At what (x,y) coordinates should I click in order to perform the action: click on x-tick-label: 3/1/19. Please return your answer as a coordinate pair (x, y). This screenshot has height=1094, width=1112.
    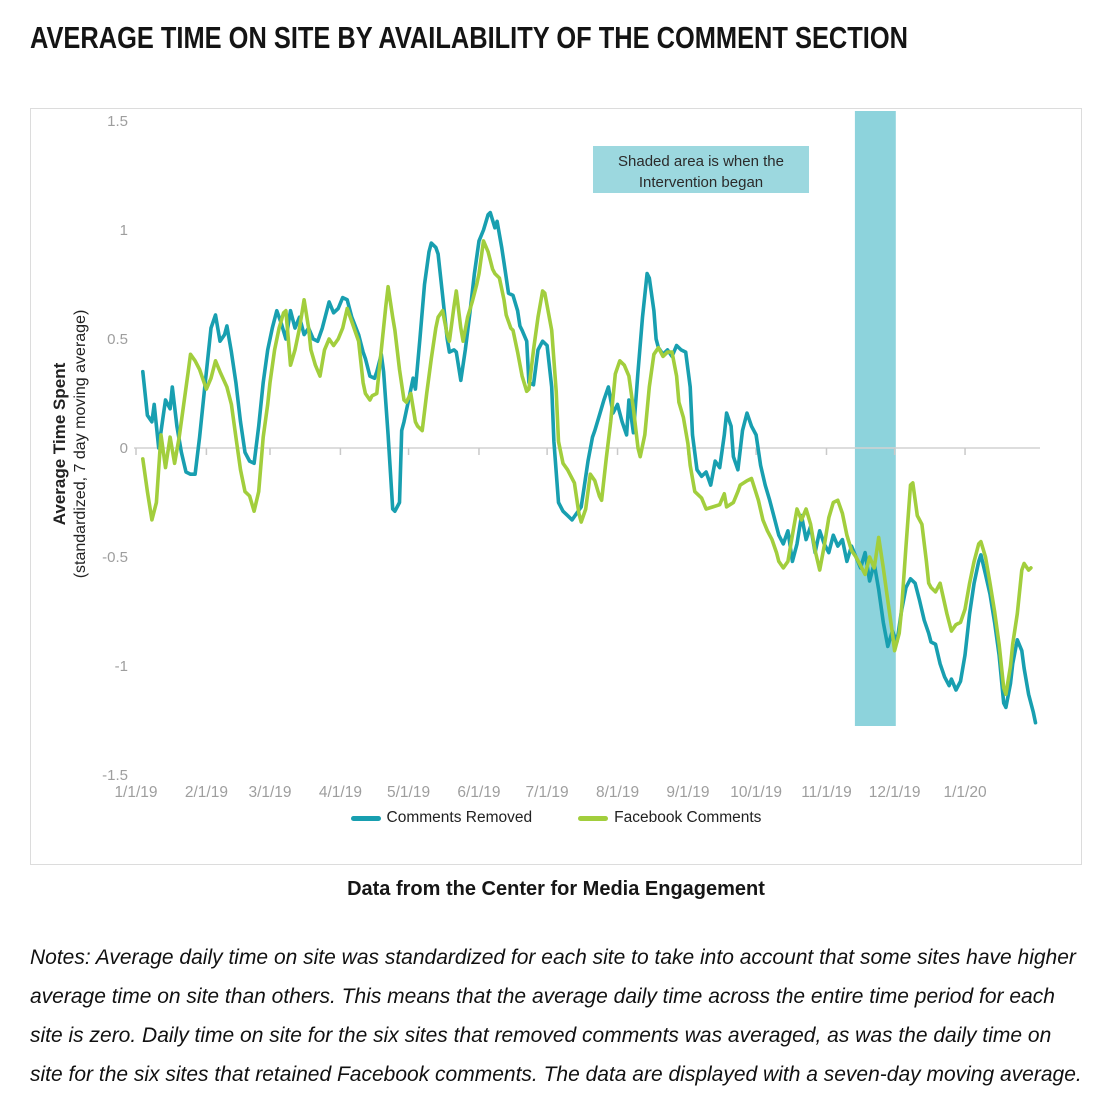
    Looking at the image, I should click on (269, 792).